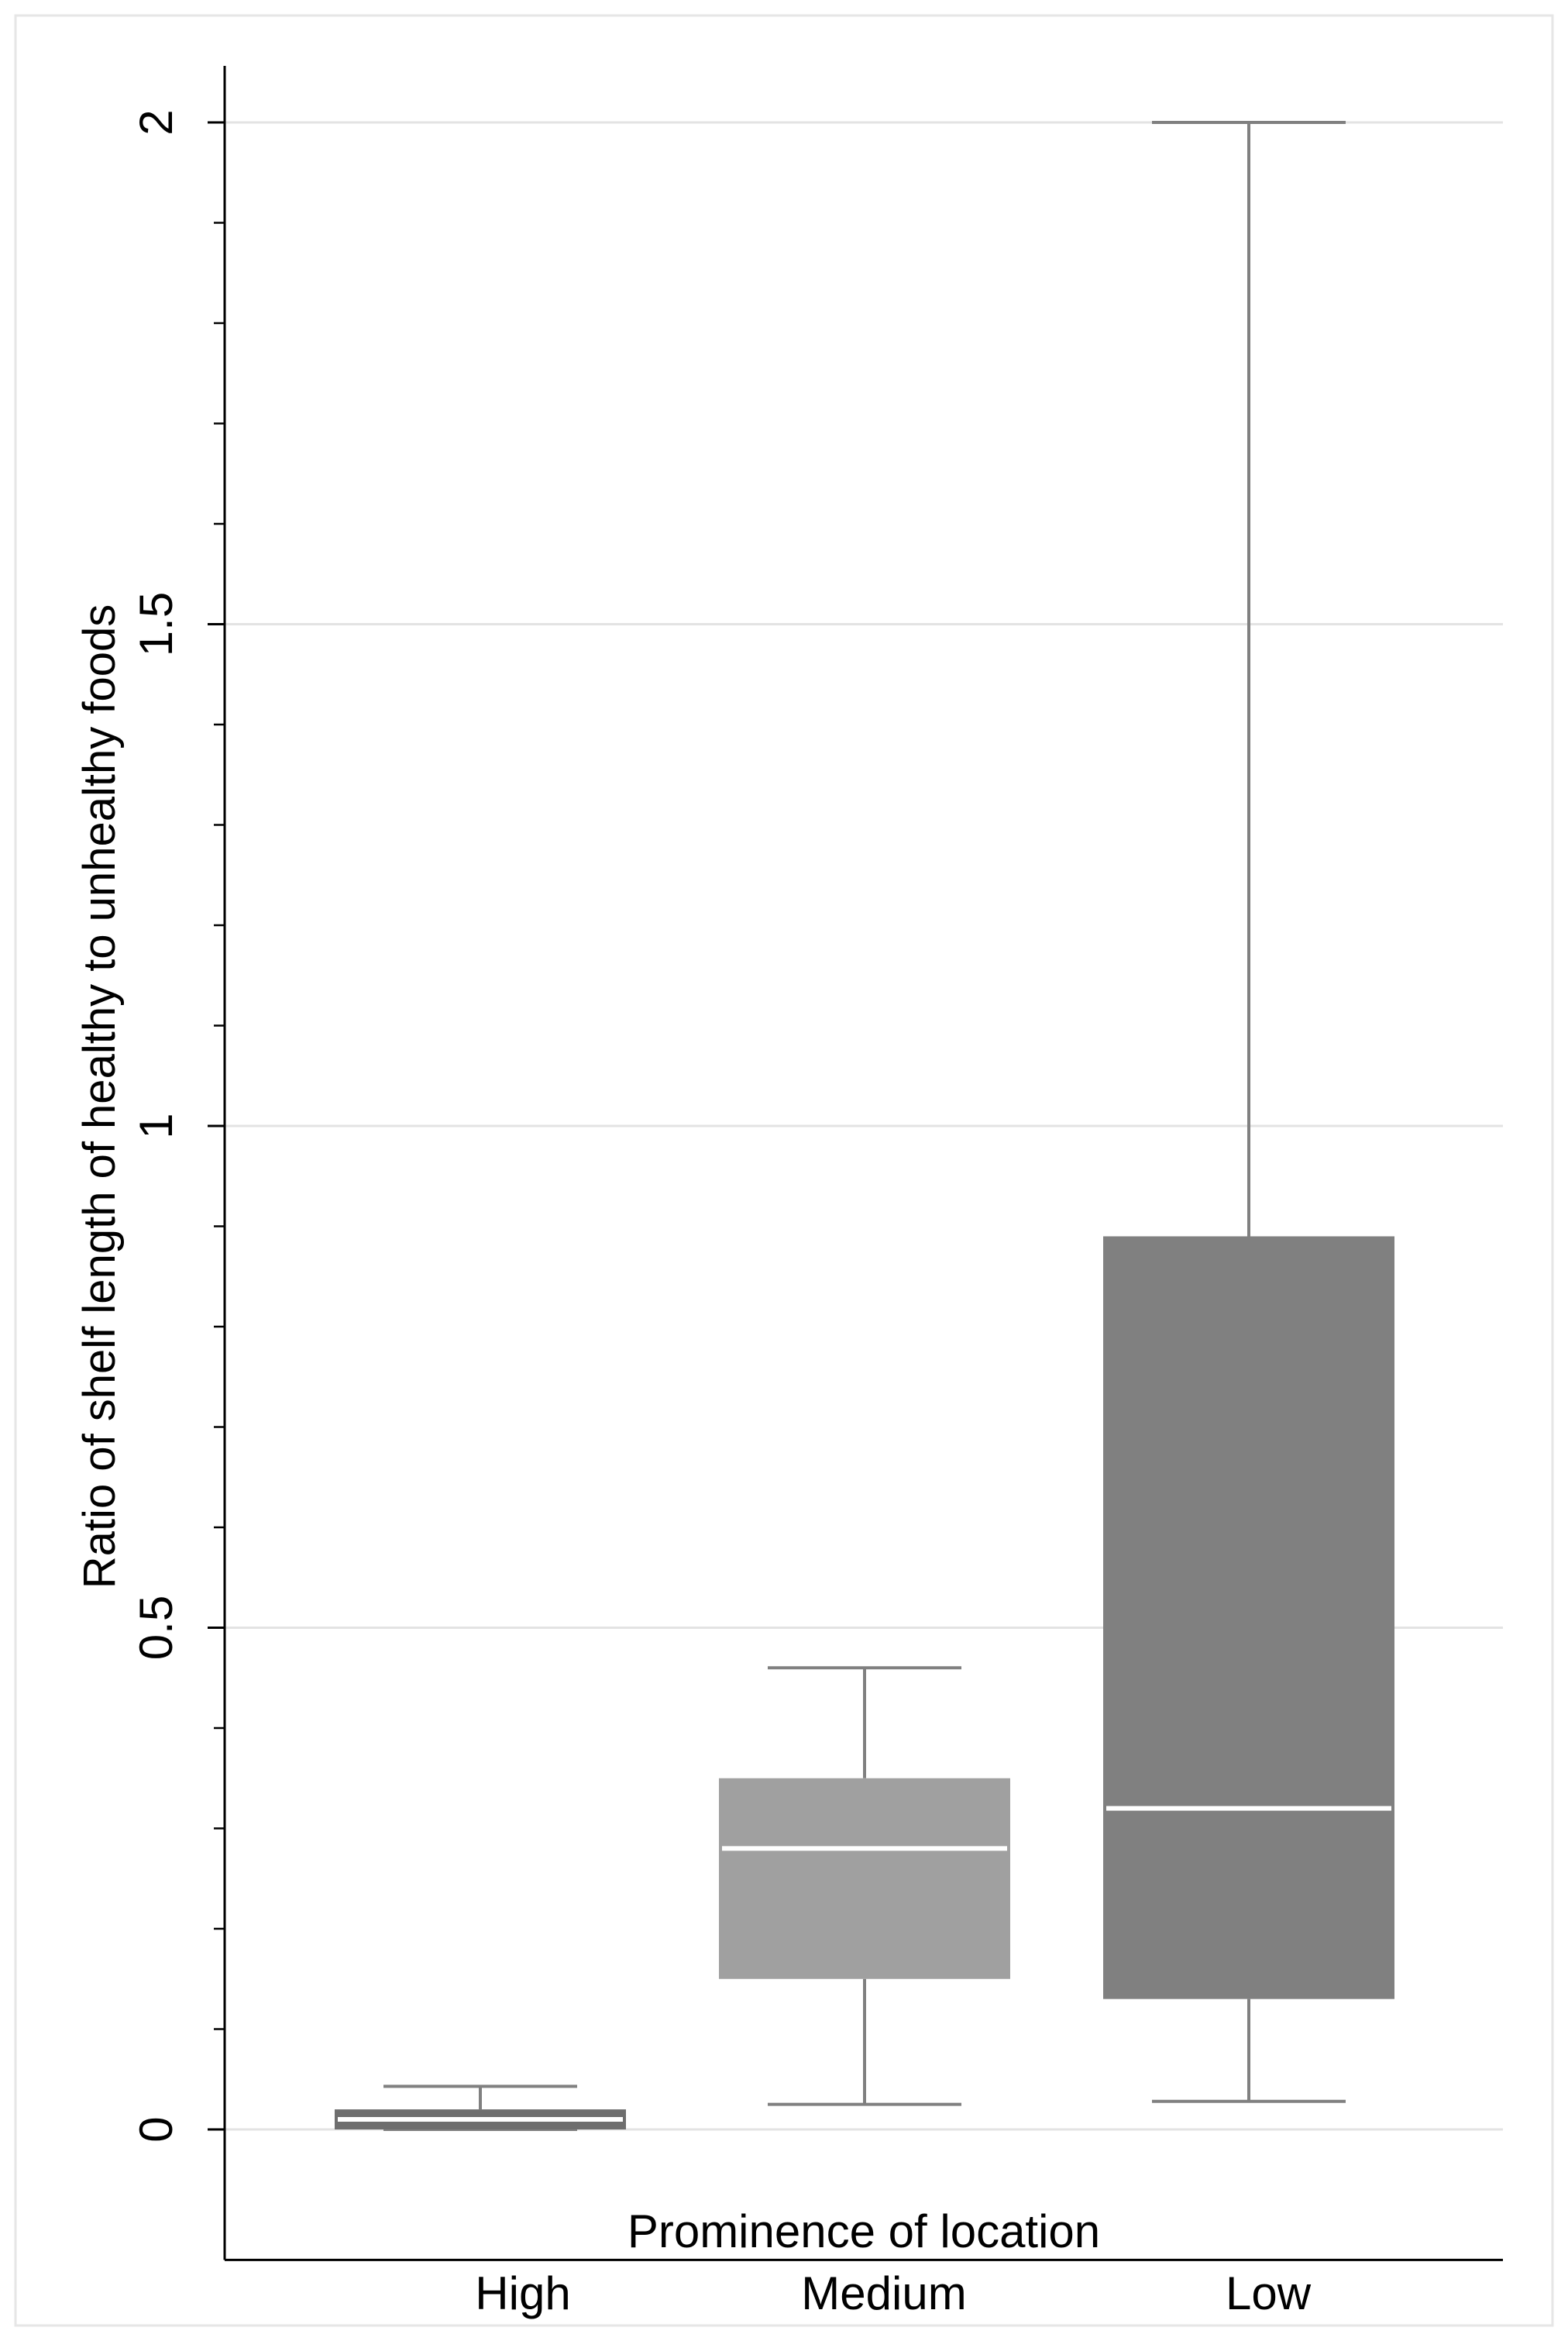 The height and width of the screenshot is (2341, 1568). Describe the element at coordinates (156, 1125) in the screenshot. I see `y-tick-label: 1` at that location.